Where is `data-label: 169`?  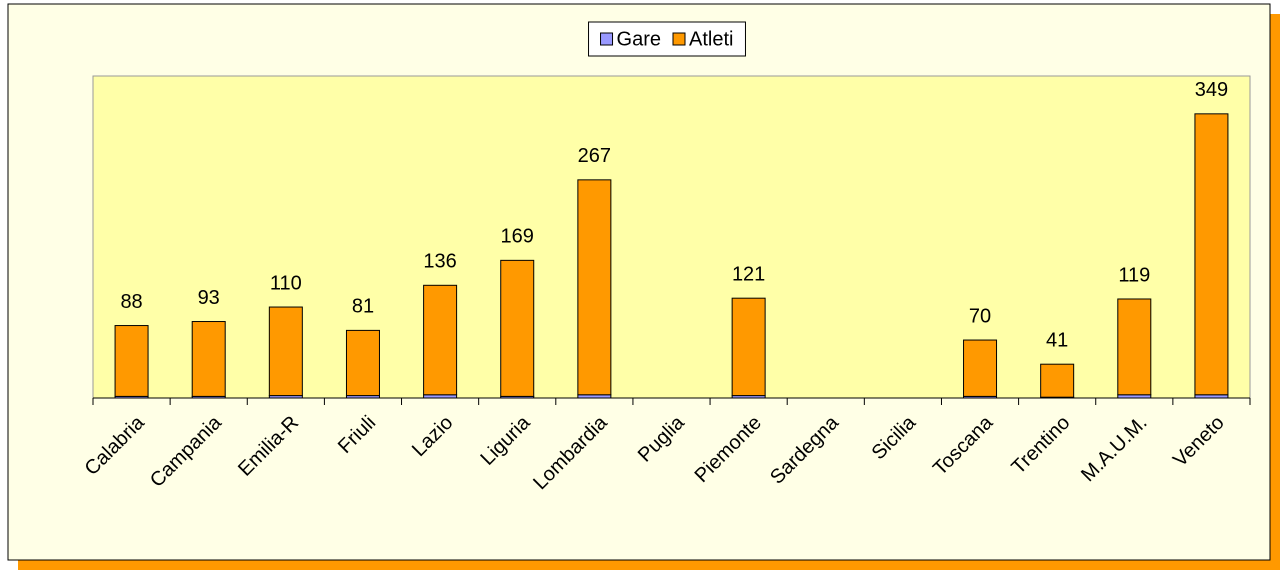
data-label: 169 is located at coordinates (517, 237).